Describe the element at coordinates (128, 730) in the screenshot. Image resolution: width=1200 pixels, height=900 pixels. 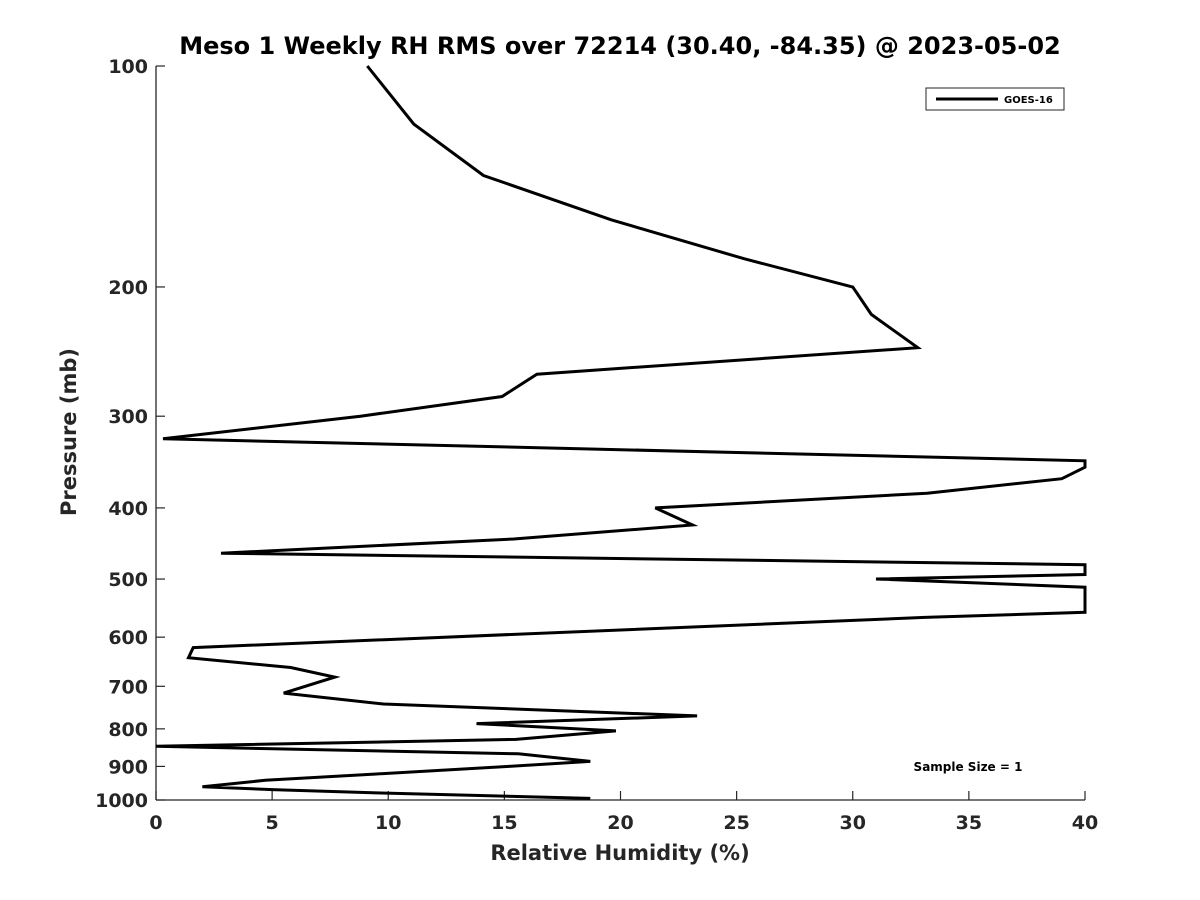
I see `y-tick-label: 800` at that location.